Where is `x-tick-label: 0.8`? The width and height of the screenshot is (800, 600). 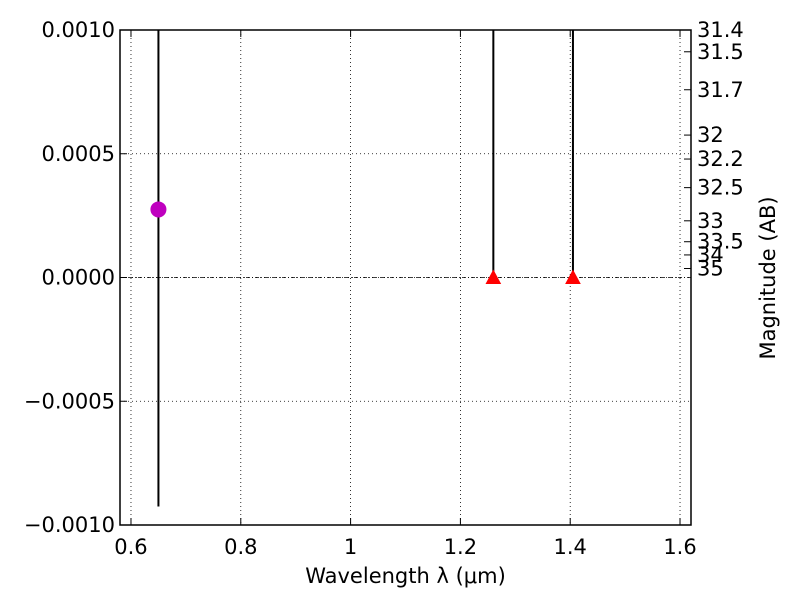 x-tick-label: 0.8 is located at coordinates (240, 547).